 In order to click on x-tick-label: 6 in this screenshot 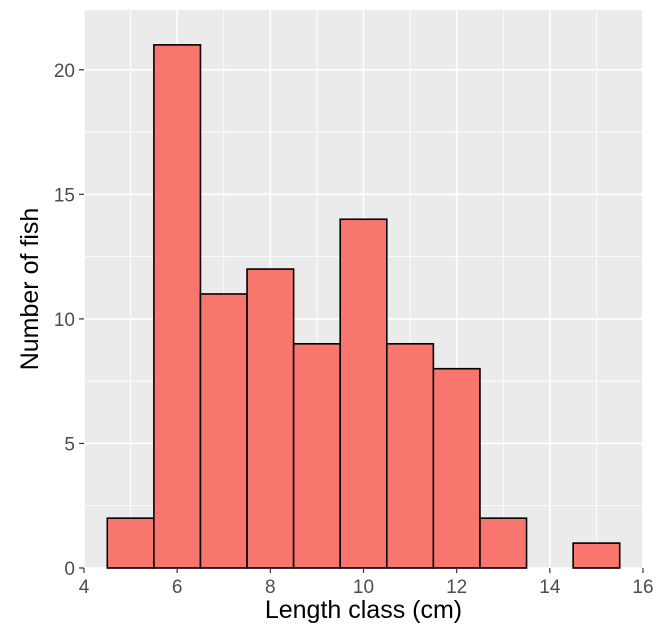, I will do `click(177, 587)`.